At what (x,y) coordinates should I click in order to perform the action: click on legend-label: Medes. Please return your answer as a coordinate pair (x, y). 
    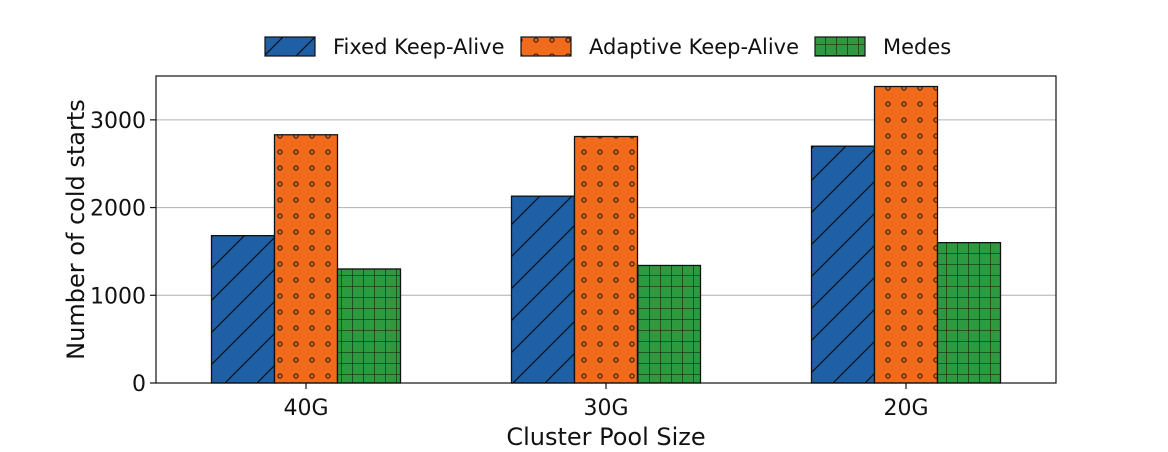
    Looking at the image, I should click on (917, 47).